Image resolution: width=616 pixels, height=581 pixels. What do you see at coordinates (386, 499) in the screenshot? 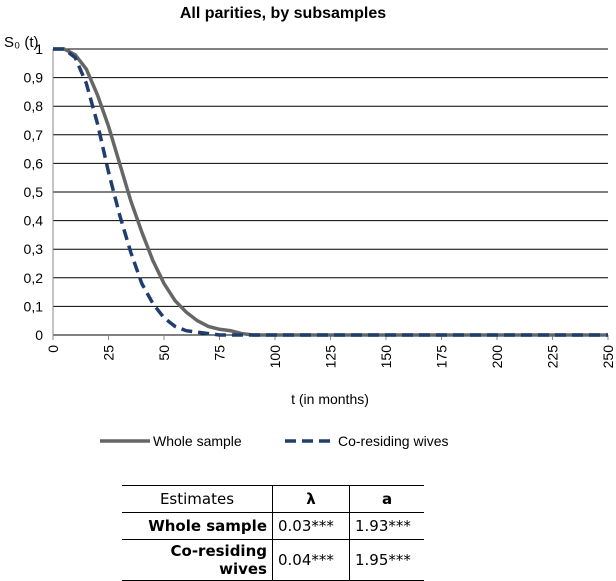
I see `table-header: a` at bounding box center [386, 499].